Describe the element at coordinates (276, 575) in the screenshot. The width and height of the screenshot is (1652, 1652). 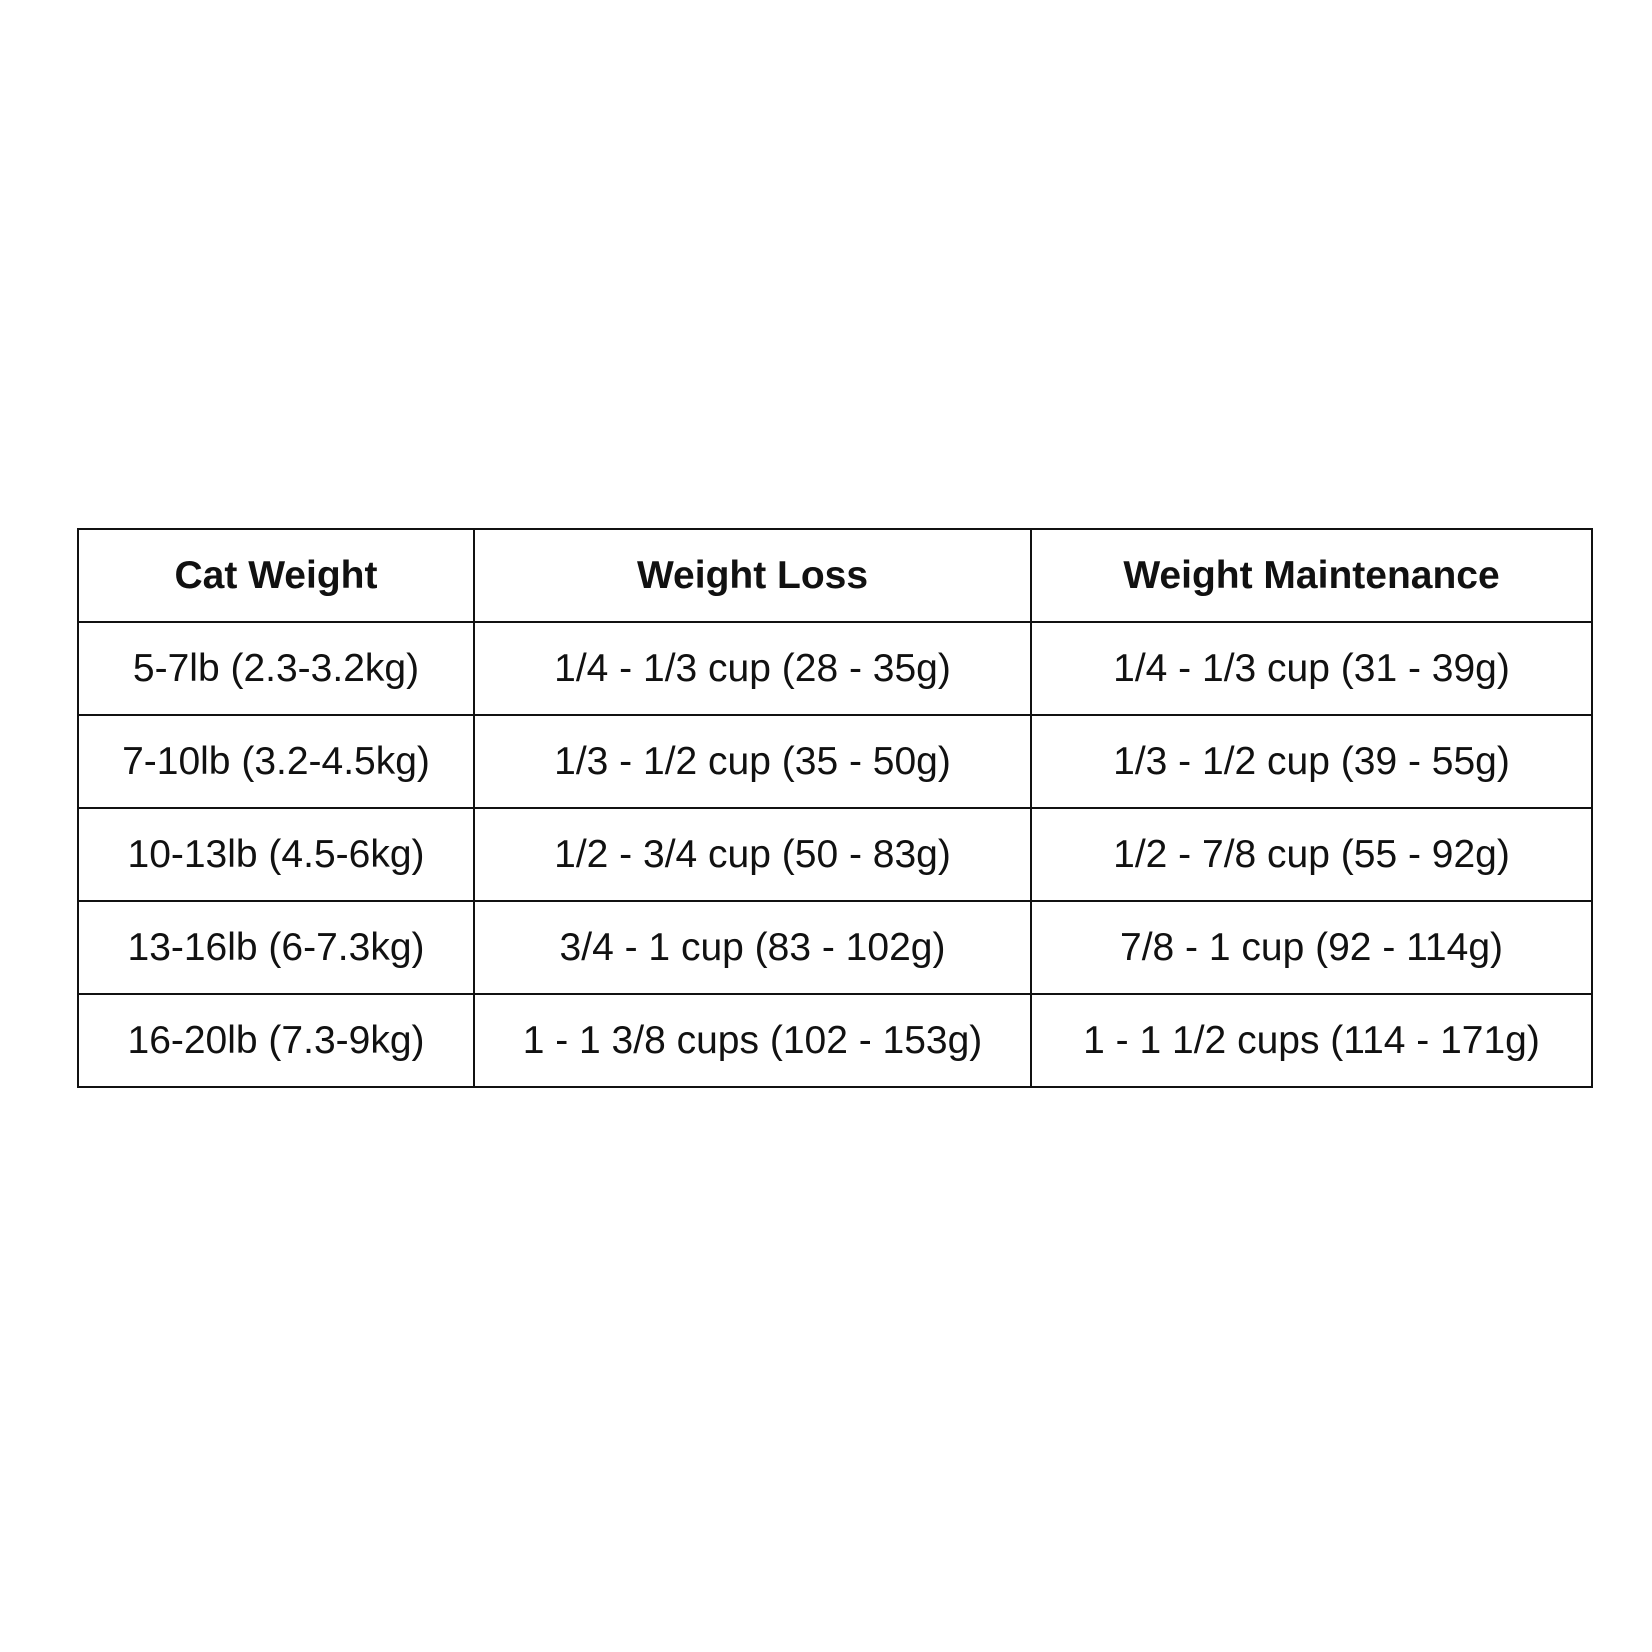
I see `header-cat-weight: Cat Weight` at that location.